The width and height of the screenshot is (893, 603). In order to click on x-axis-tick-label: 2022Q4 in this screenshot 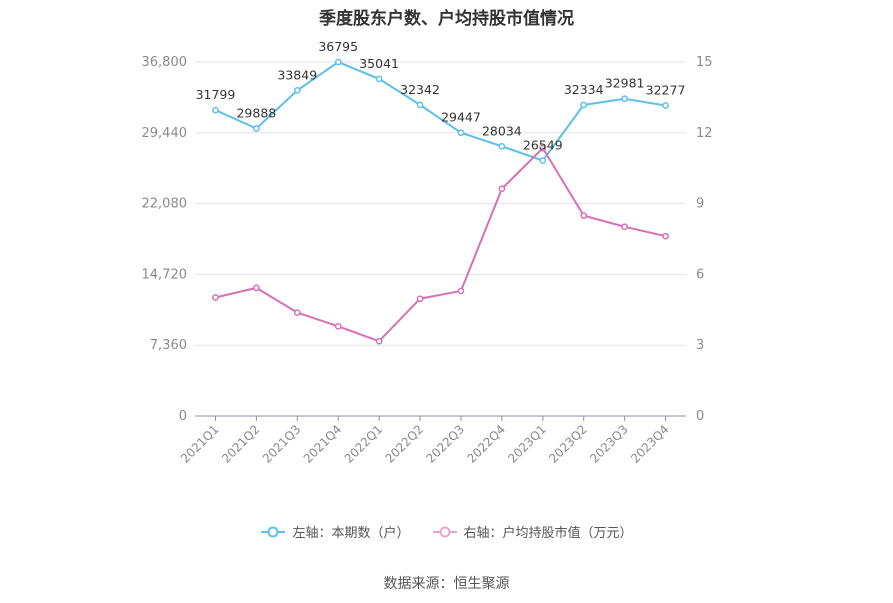, I will do `click(486, 444)`.